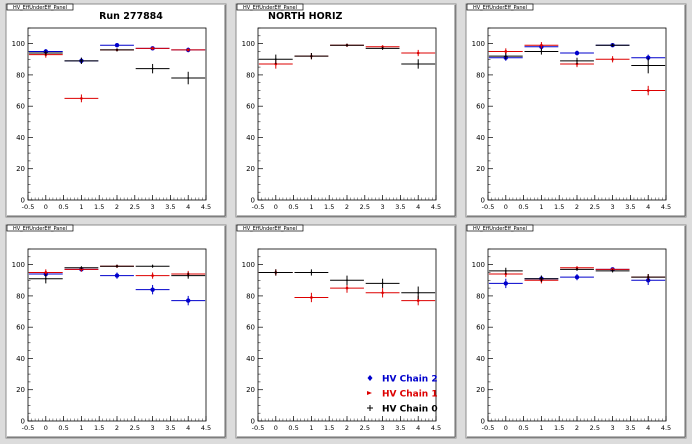 This screenshot has width=692, height=444. What do you see at coordinates (410, 380) in the screenshot?
I see `legend-label-0: HV Chain 2` at bounding box center [410, 380].